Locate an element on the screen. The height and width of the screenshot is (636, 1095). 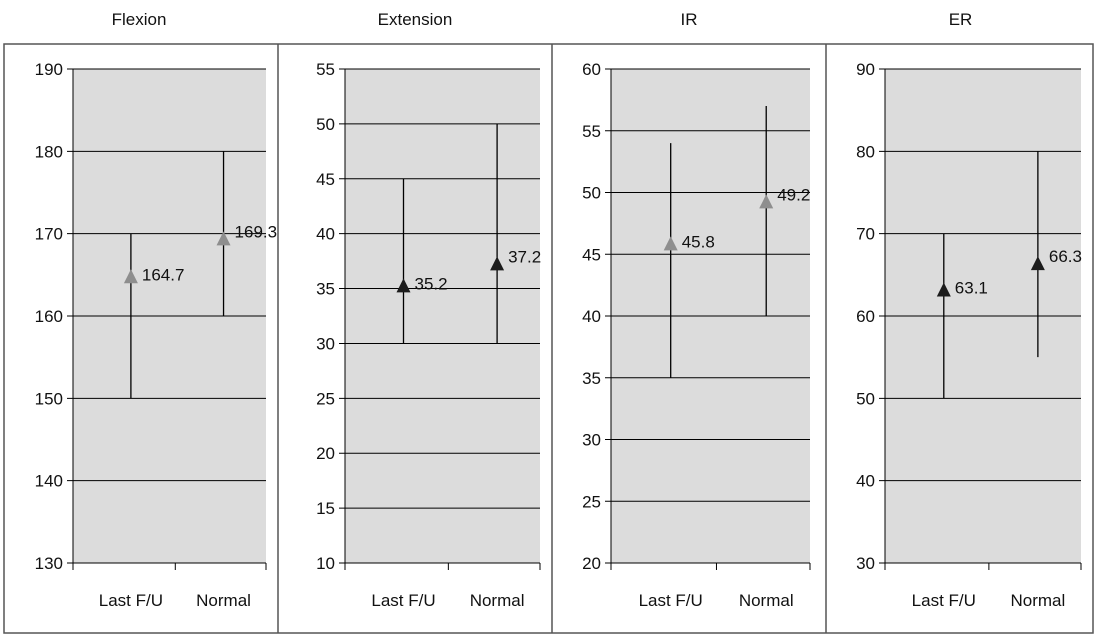
y-tick-label-ir: 30 is located at coordinates (591, 440).